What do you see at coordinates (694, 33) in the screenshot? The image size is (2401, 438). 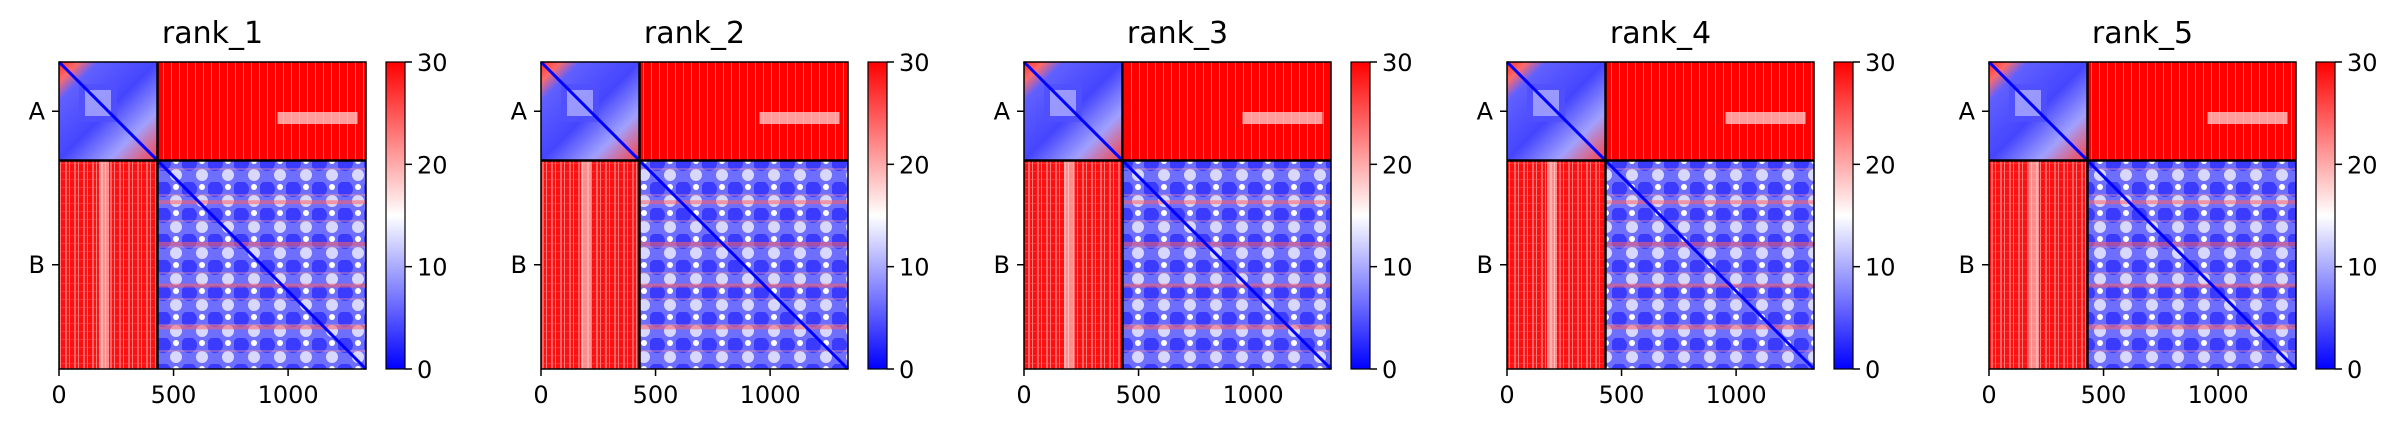 I see `panel-title: rank_2` at bounding box center [694, 33].